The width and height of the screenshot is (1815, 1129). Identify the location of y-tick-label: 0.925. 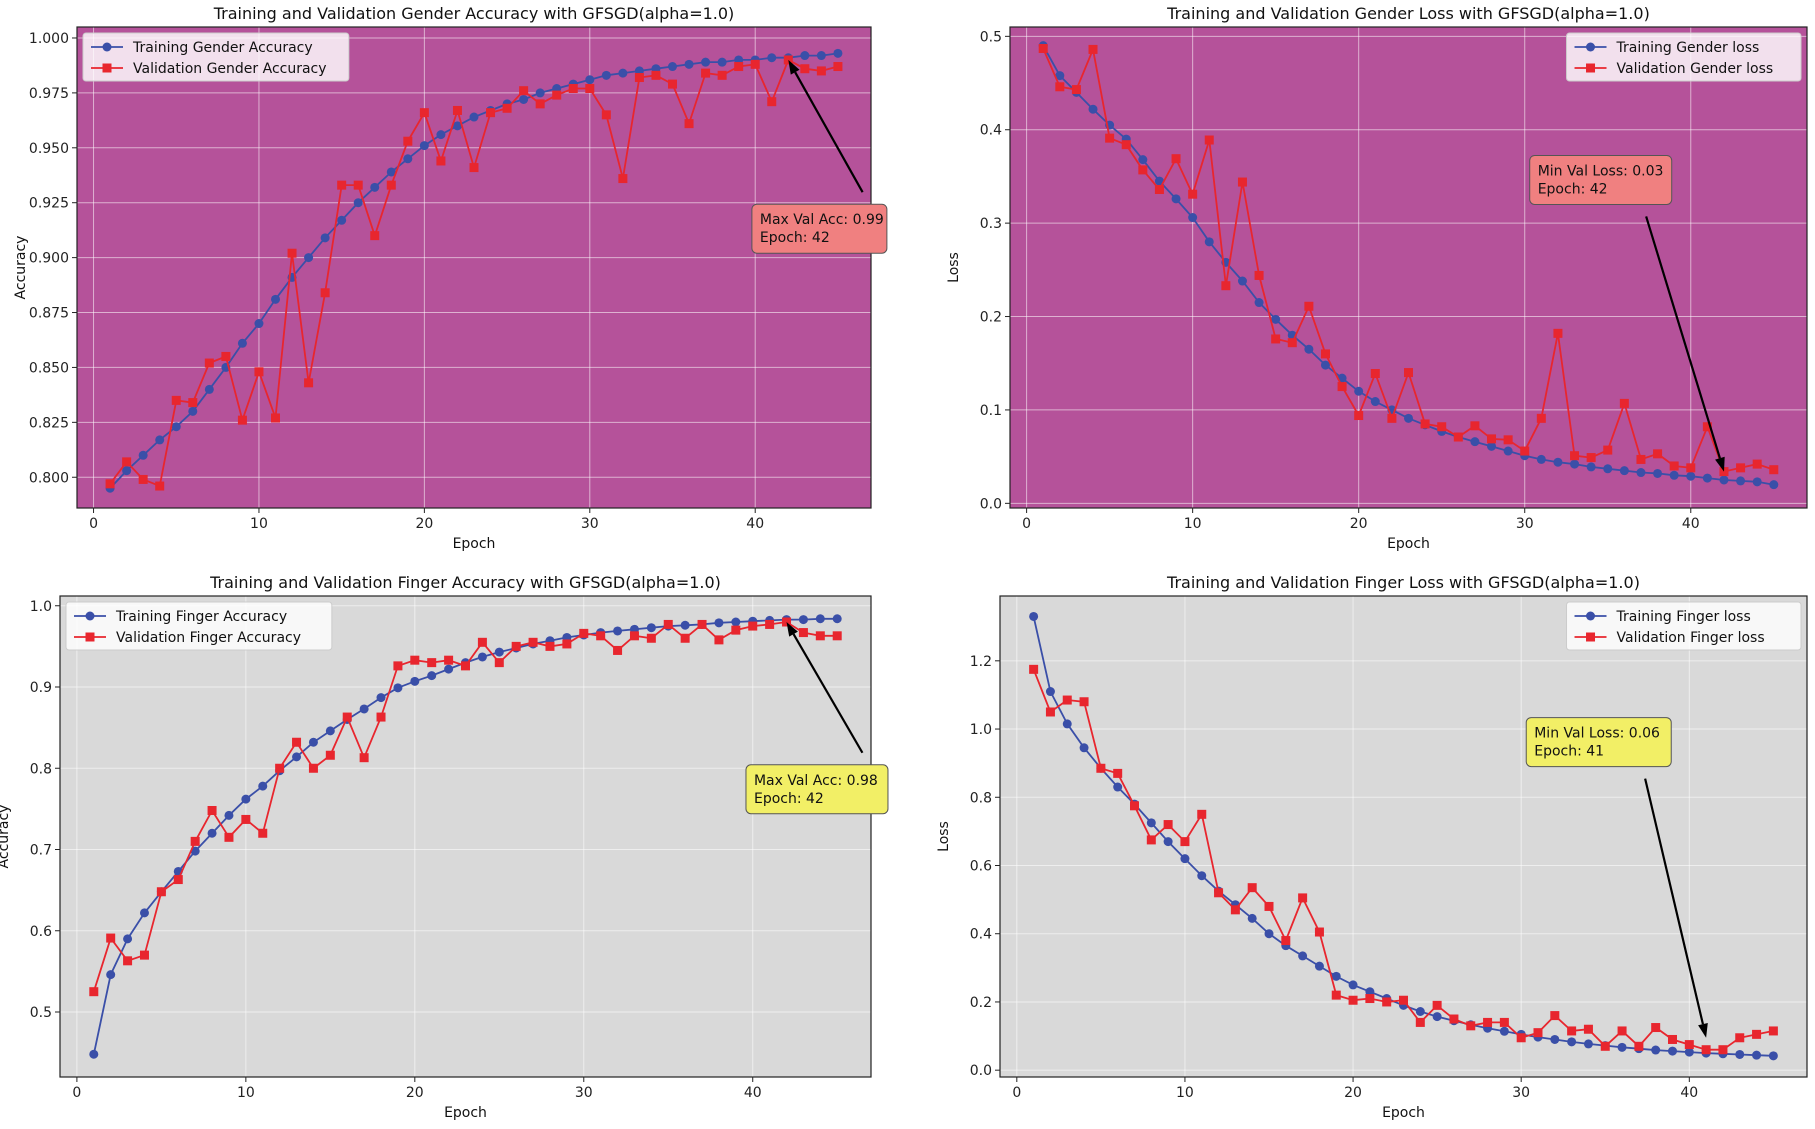
(49, 204).